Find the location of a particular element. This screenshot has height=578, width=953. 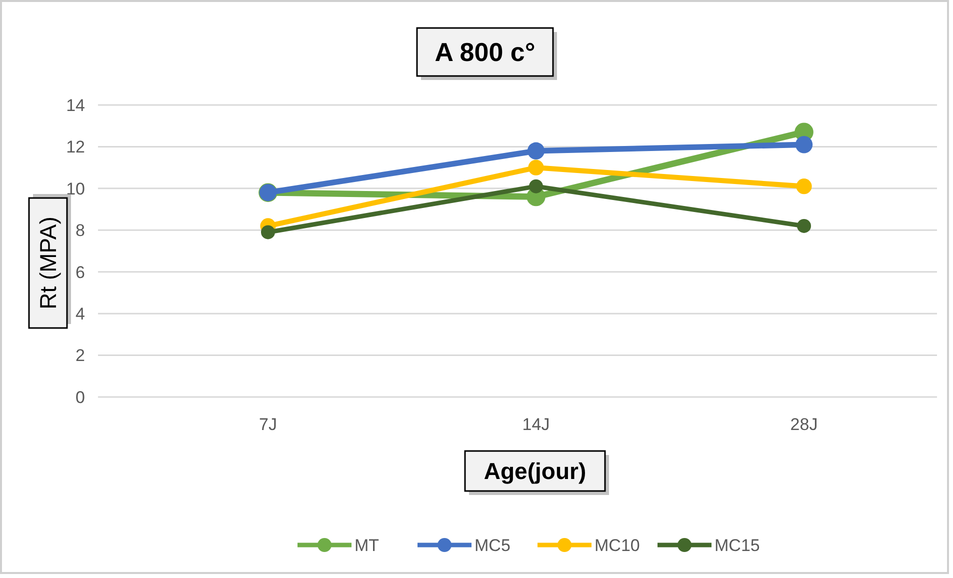

legend-label: MT is located at coordinates (367, 545).